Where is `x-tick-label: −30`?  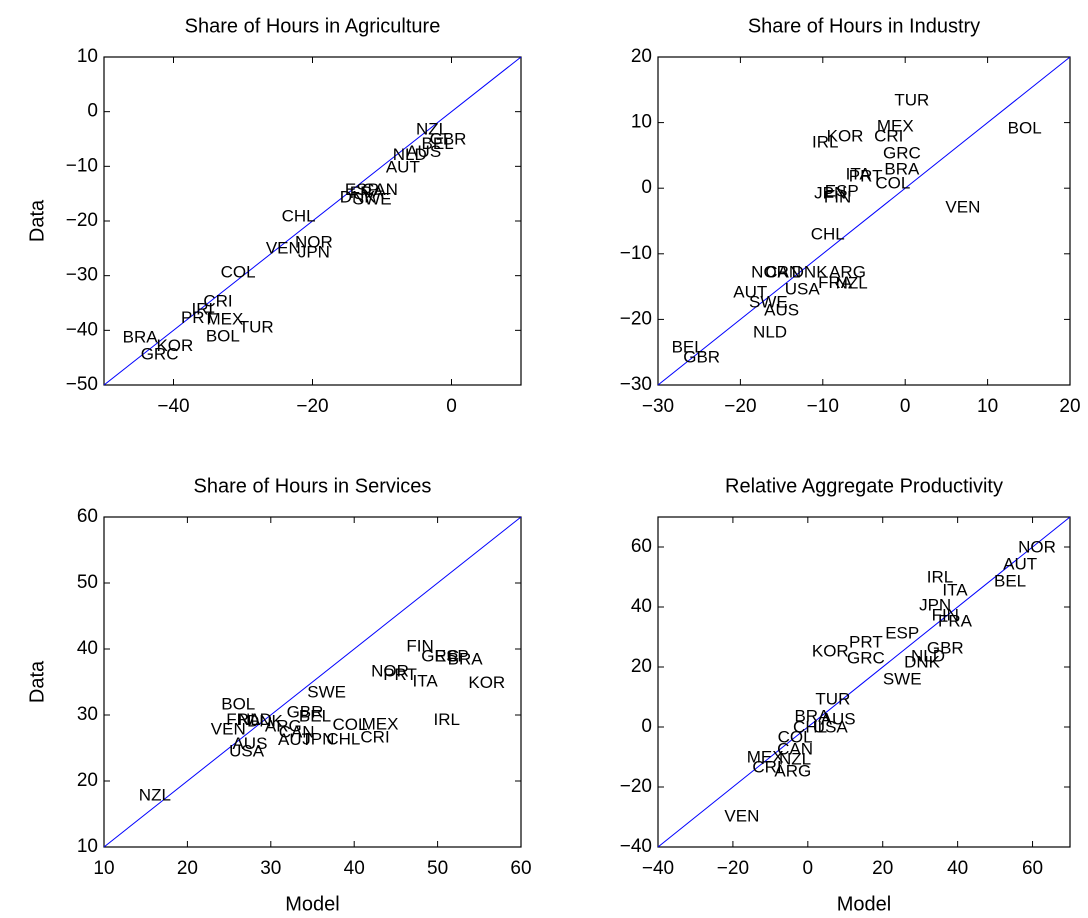 x-tick-label: −30 is located at coordinates (658, 406).